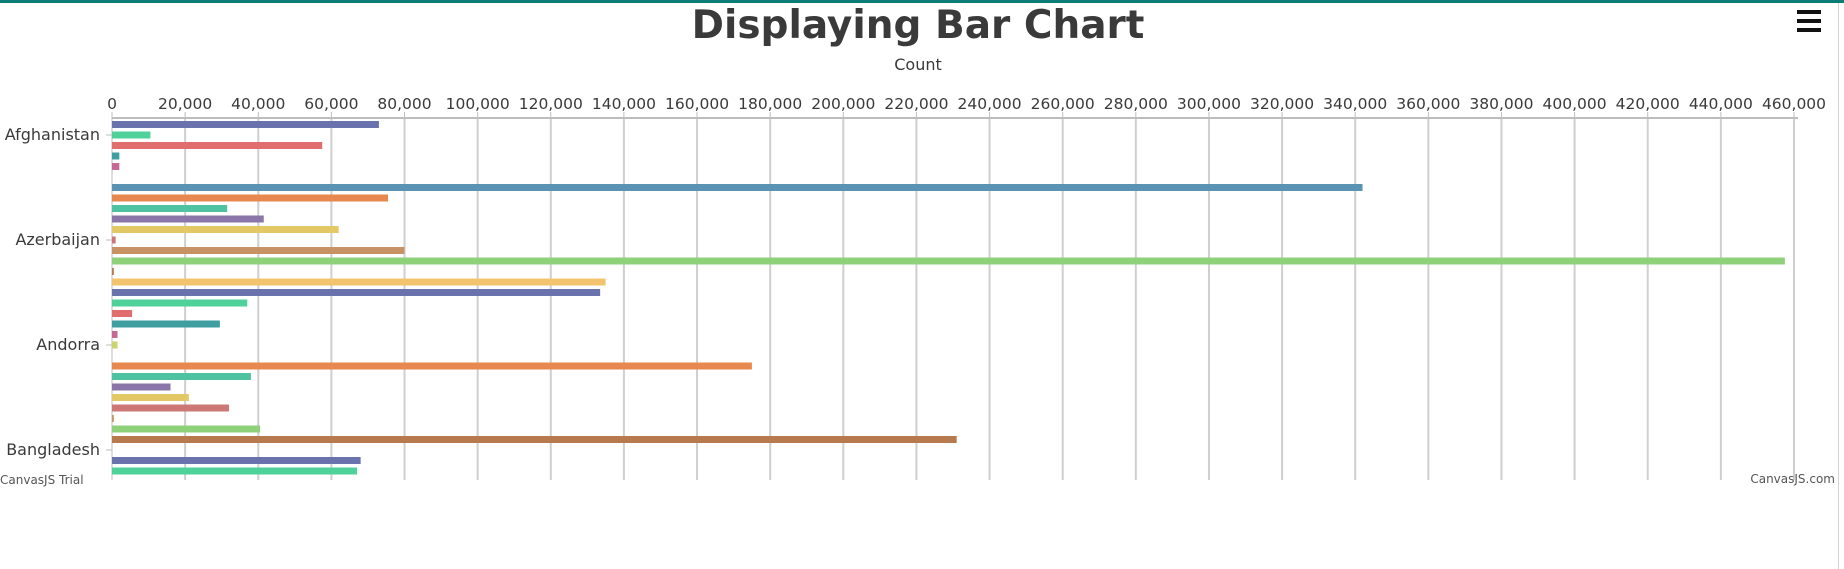 The height and width of the screenshot is (569, 1844). What do you see at coordinates (770, 104) in the screenshot?
I see `tick-label: 180,000` at bounding box center [770, 104].